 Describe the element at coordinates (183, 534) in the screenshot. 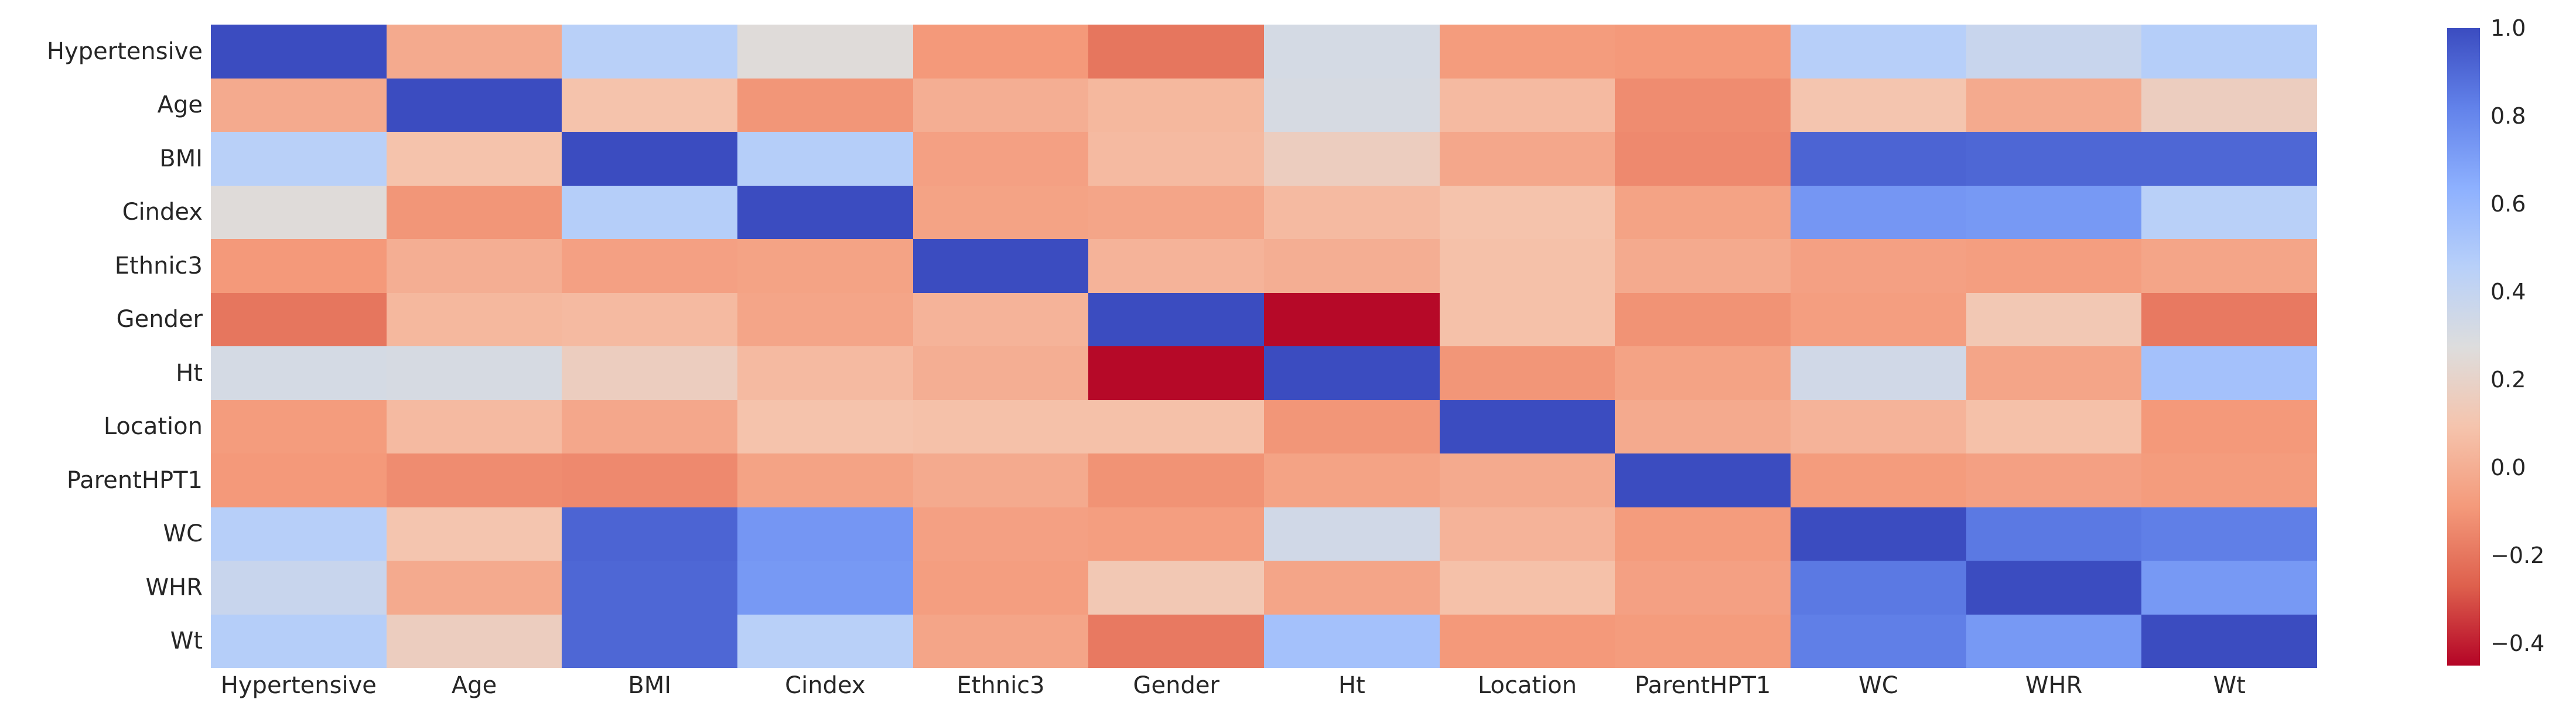

I see `y-tick-label: WC` at that location.